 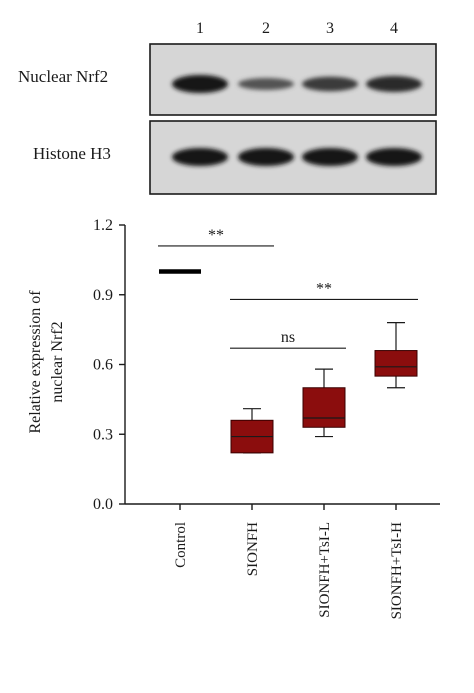 What do you see at coordinates (330, 28) in the screenshot?
I see `lane-number: 3` at bounding box center [330, 28].